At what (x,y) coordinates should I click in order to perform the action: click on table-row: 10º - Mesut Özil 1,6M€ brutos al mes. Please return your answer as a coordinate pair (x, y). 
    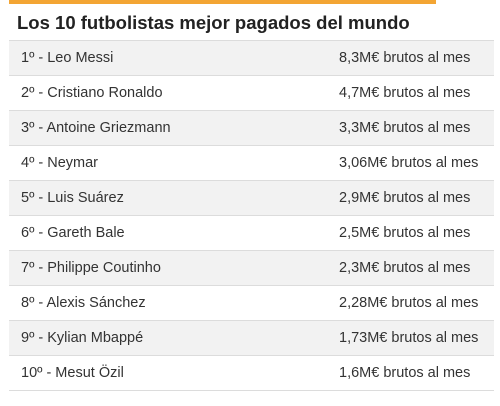
    Looking at the image, I should click on (251, 373).